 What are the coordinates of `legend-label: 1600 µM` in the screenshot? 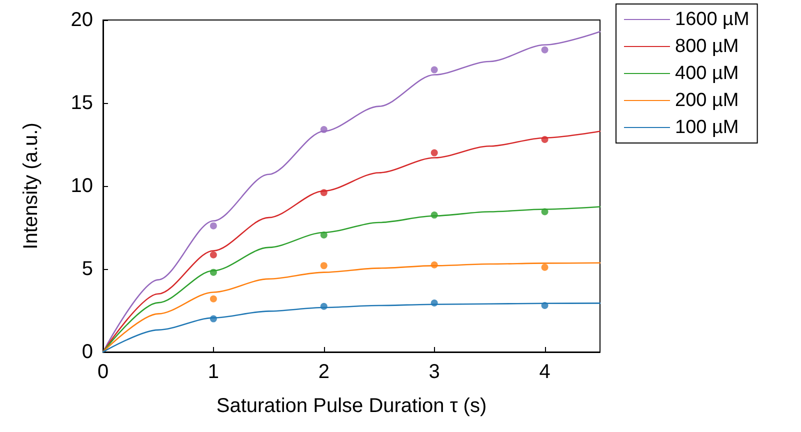 It's located at (712, 19).